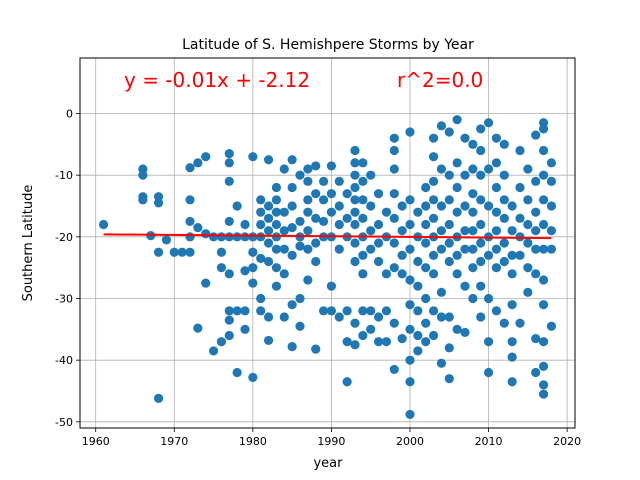  Describe the element at coordinates (331, 441) in the screenshot. I see `x-tick-label: 1990` at that location.